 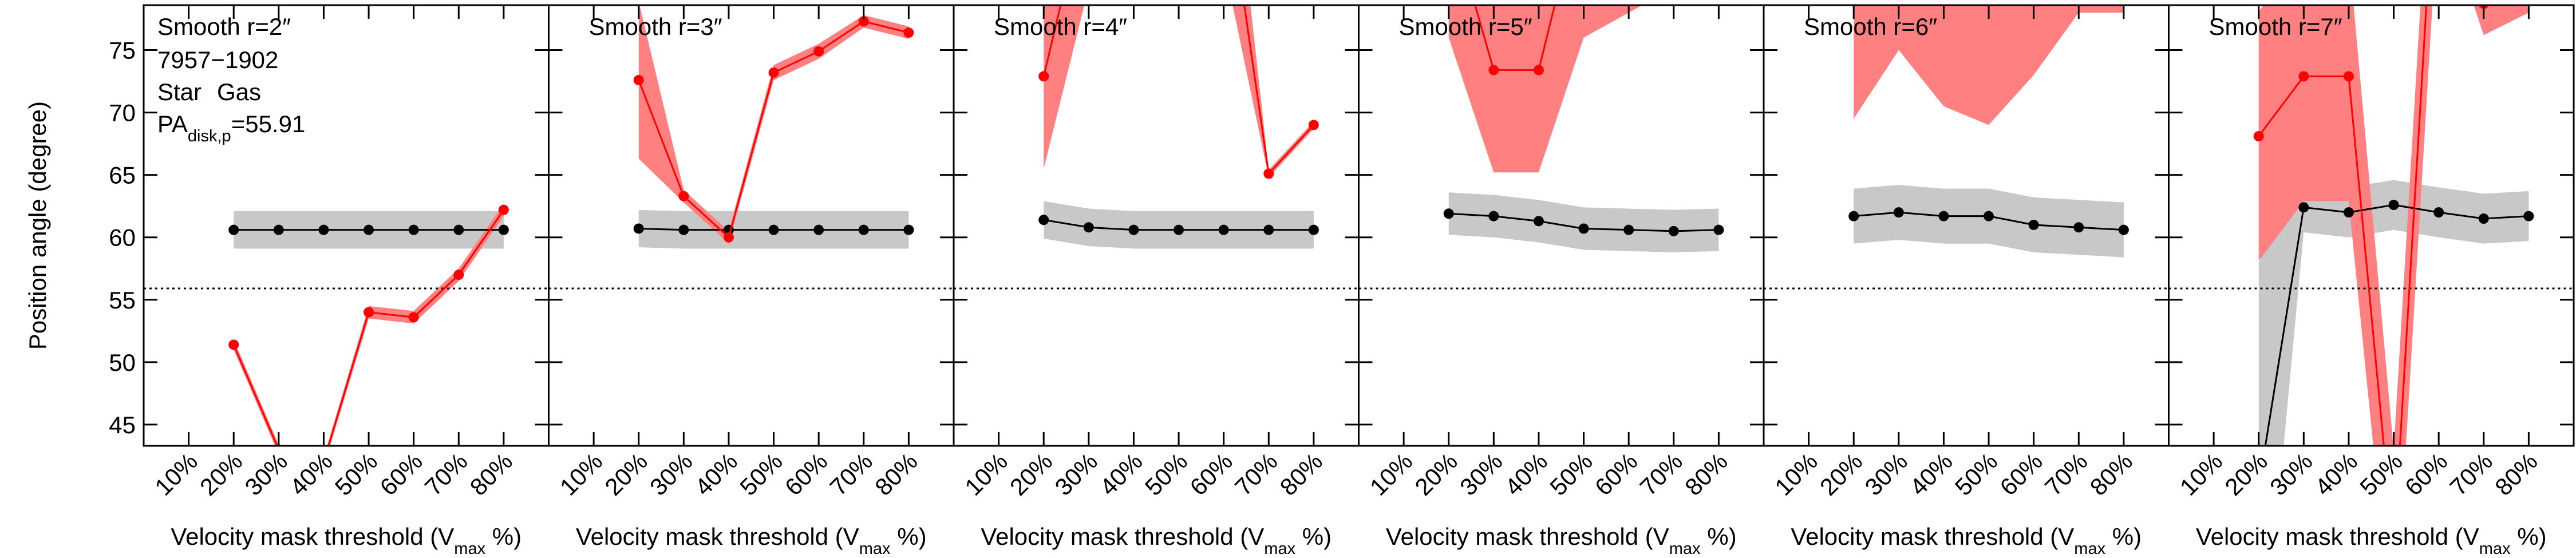 What do you see at coordinates (122, 113) in the screenshot?
I see `y-tick-label: 70` at bounding box center [122, 113].